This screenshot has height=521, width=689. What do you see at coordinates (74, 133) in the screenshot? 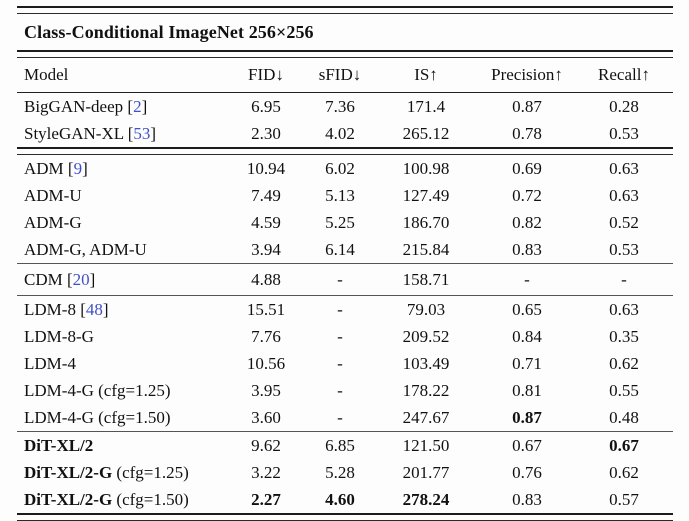
I see `model-name: StyleGAN-XL` at bounding box center [74, 133].